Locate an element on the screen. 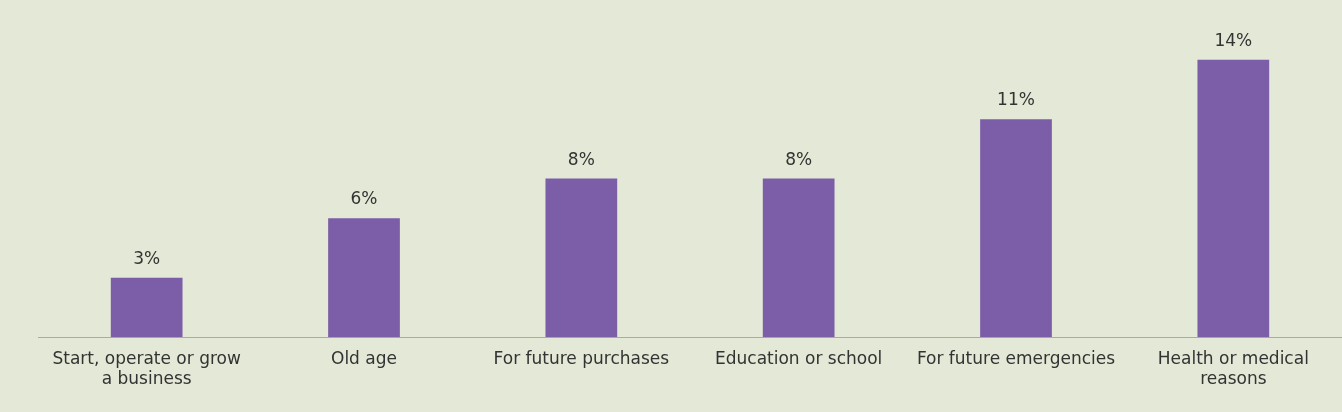 The height and width of the screenshot is (412, 1342). x-tick-label: For future emergencies is located at coordinates (1016, 357).